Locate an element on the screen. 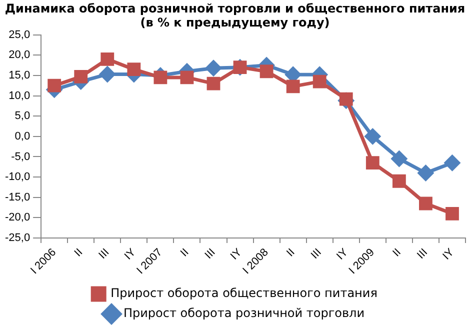  legend-label: Прирост оборота общественного питания is located at coordinates (244, 293).